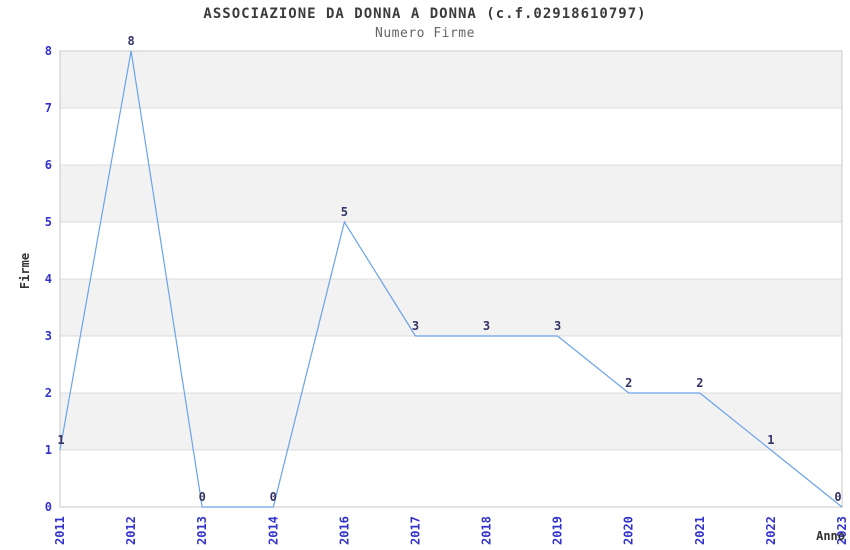  What do you see at coordinates (48, 393) in the screenshot?
I see `y-tick-label: 2` at bounding box center [48, 393].